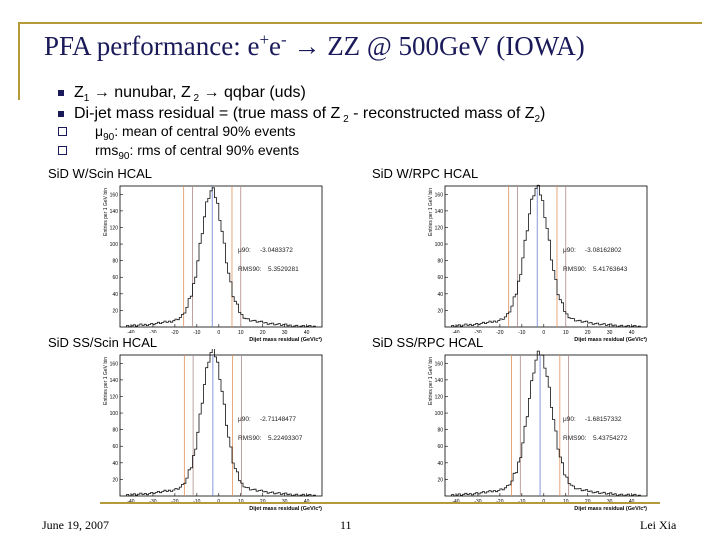 This screenshot has width=720, height=540. What do you see at coordinates (103, 342) in the screenshot?
I see `plot-label-ss-scin: SiD SS/Scin HCAL` at bounding box center [103, 342].